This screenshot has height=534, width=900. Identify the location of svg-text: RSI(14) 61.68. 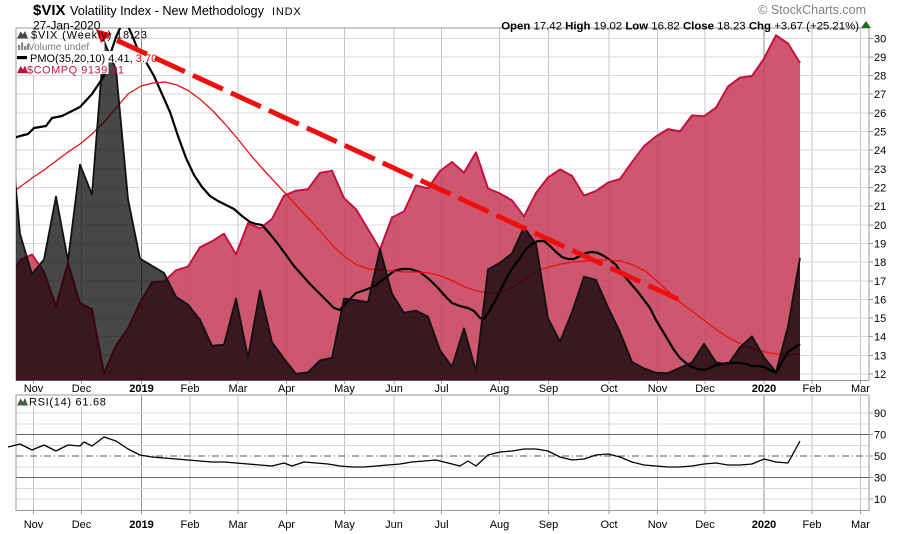
(68, 403).